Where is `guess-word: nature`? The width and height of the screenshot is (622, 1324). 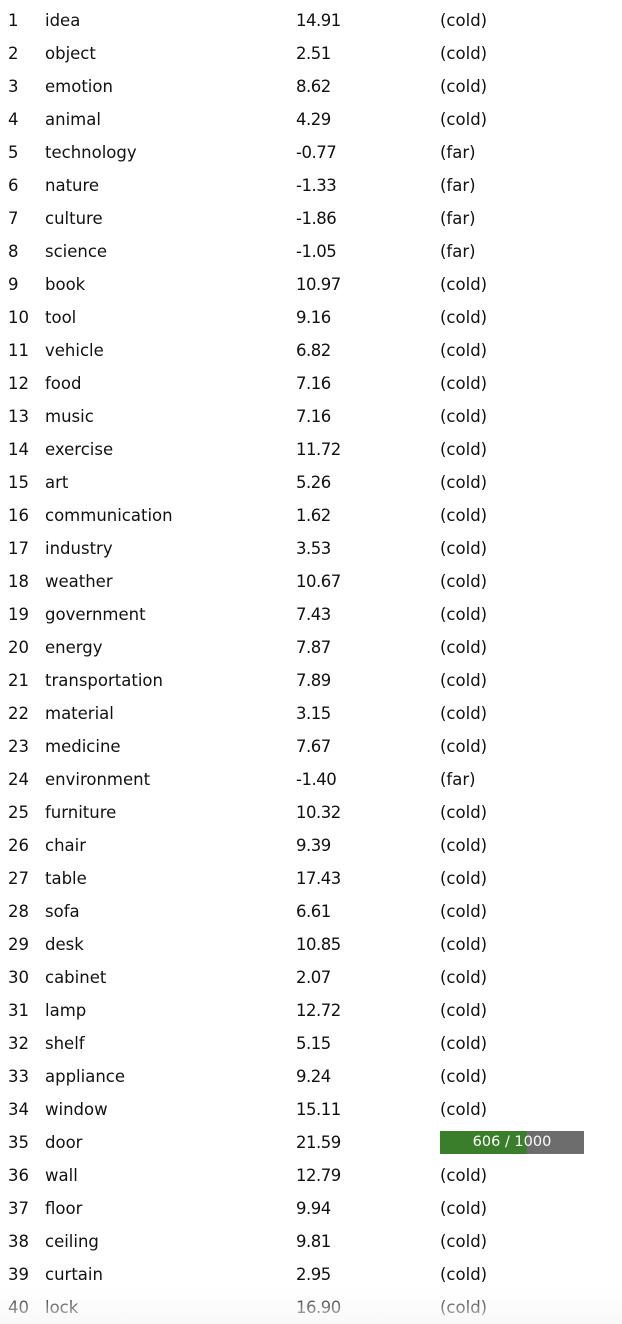 guess-word: nature is located at coordinates (72, 185).